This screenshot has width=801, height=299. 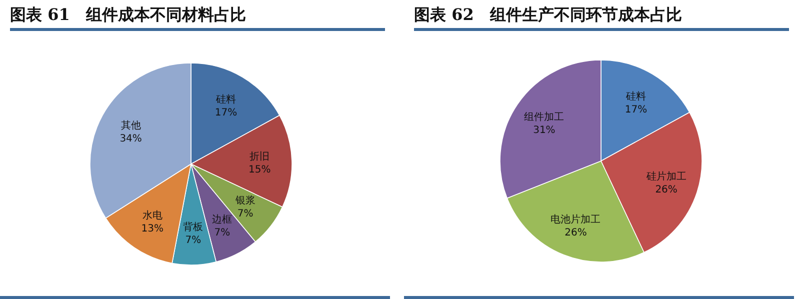 What do you see at coordinates (665, 176) in the screenshot?
I see `slice-label: 硅片加工` at bounding box center [665, 176].